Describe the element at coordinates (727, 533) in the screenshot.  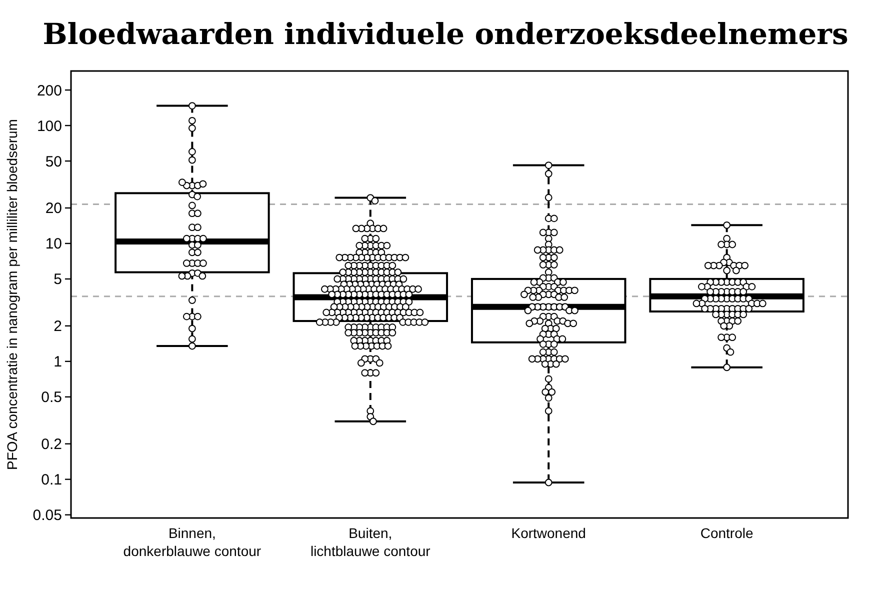
I see `x-tick-label: Controle` at that location.